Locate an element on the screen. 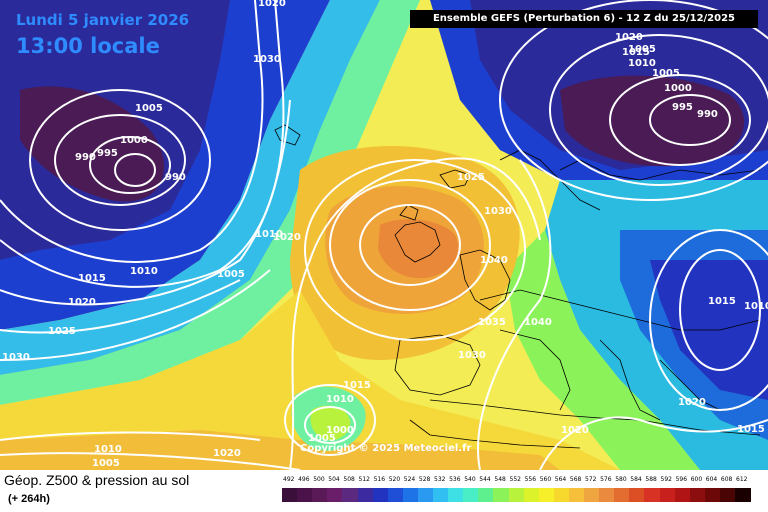  map-subtitle: (+ 264h) is located at coordinates (29, 499).